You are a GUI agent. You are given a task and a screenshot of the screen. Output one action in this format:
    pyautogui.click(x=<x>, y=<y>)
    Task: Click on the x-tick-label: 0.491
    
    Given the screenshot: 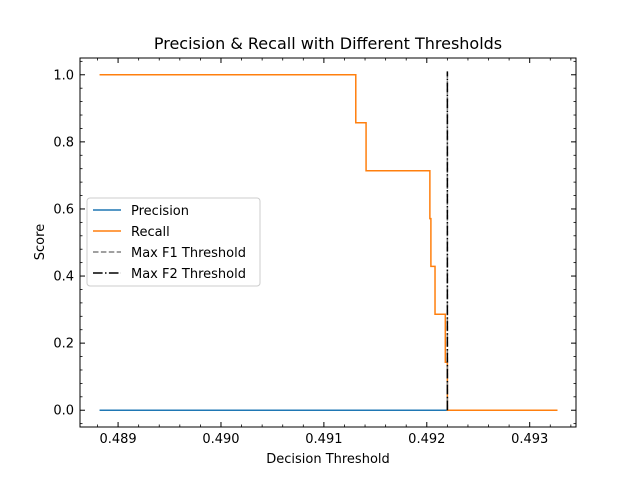 What is the action you would take?
    pyautogui.click(x=323, y=439)
    